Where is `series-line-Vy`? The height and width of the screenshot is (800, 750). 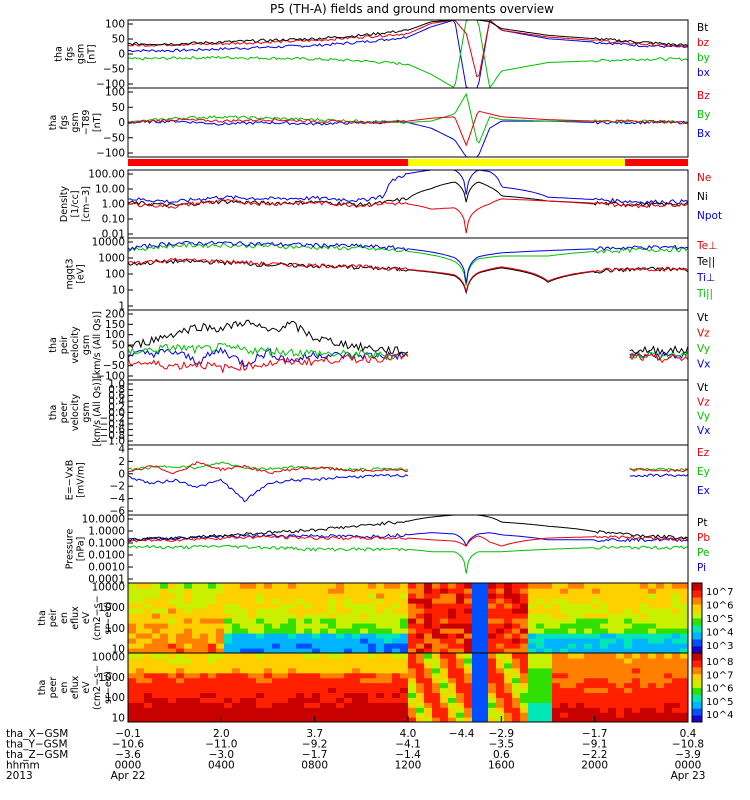
series-line-Vy is located at coordinates (408, 351).